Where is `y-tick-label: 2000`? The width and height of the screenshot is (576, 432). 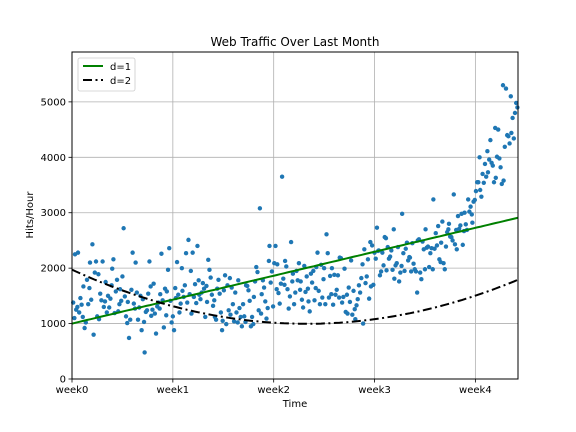 y-tick-label: 2000 is located at coordinates (53, 269).